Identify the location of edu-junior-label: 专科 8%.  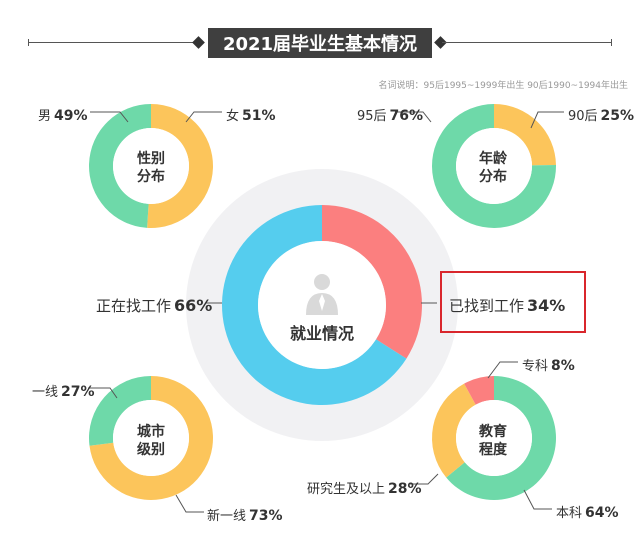
(548, 364).